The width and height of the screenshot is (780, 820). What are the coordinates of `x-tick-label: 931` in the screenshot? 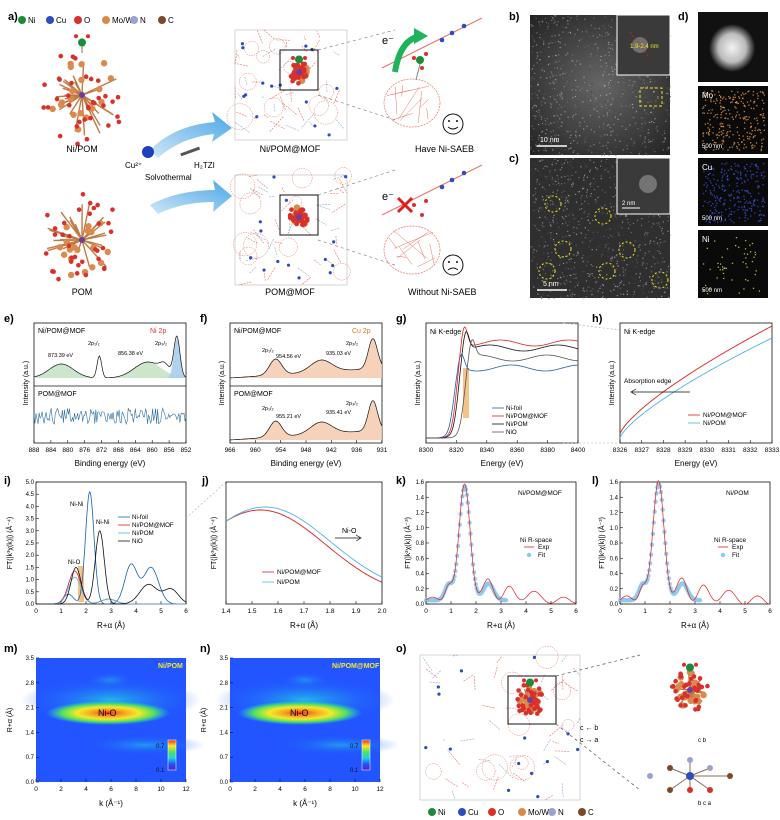 It's located at (382, 450).